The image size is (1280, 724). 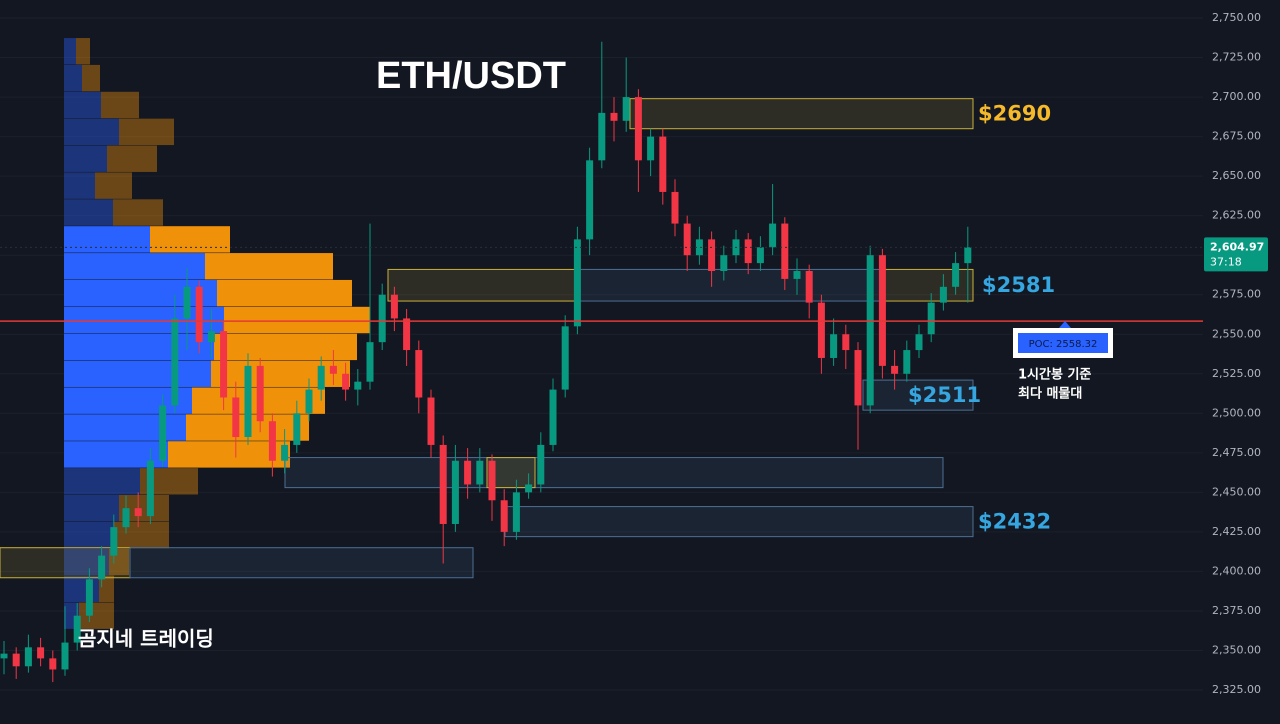 I want to click on y-tick-label: 2,550.00, so click(x=1236, y=333).